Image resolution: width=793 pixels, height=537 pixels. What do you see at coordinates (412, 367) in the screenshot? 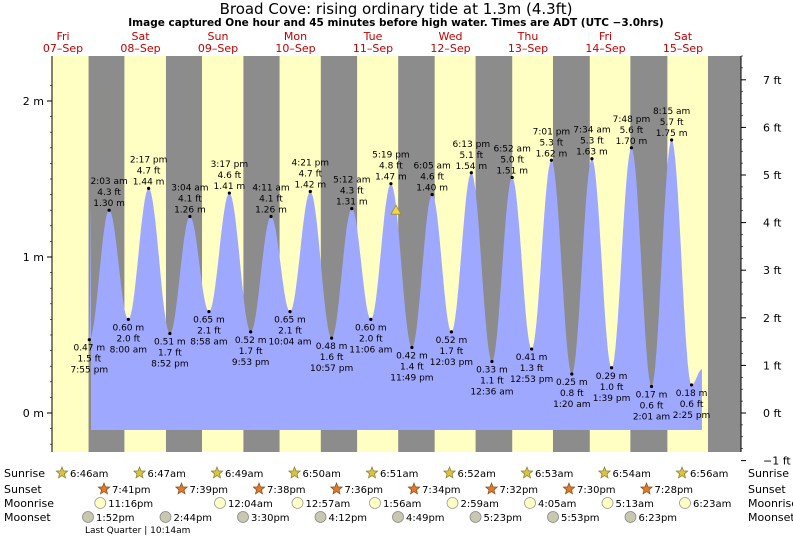
I see `low-tide-feet: 1.4 ft` at bounding box center [412, 367].